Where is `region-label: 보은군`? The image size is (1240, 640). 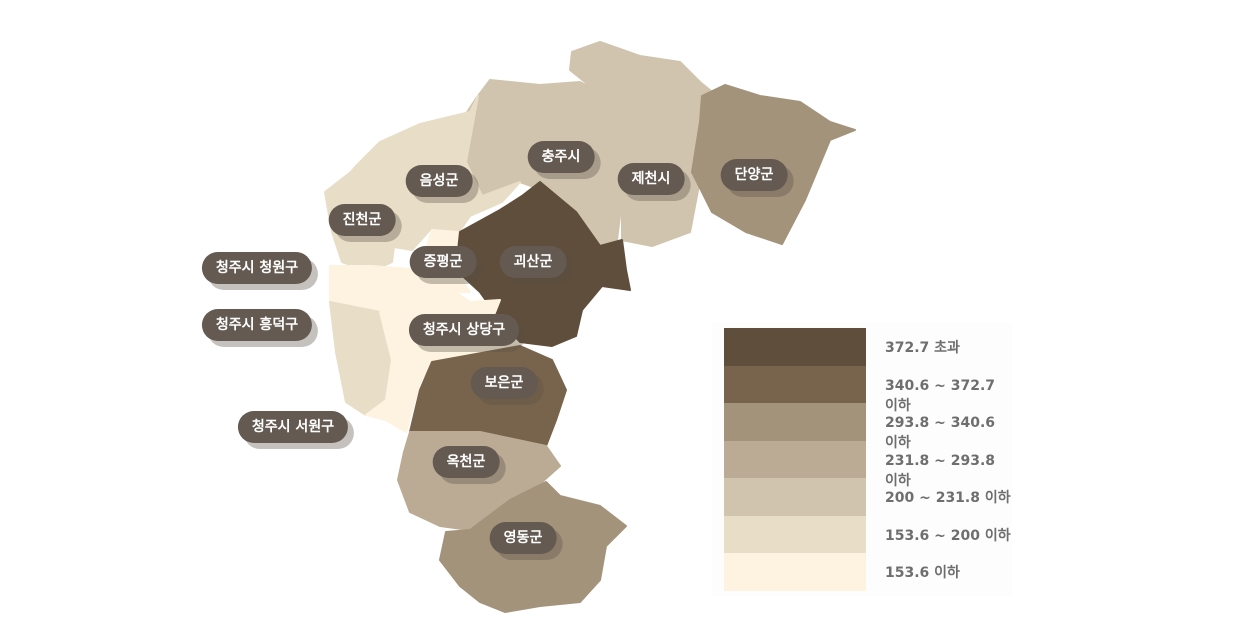 region-label: 보은군 is located at coordinates (504, 383).